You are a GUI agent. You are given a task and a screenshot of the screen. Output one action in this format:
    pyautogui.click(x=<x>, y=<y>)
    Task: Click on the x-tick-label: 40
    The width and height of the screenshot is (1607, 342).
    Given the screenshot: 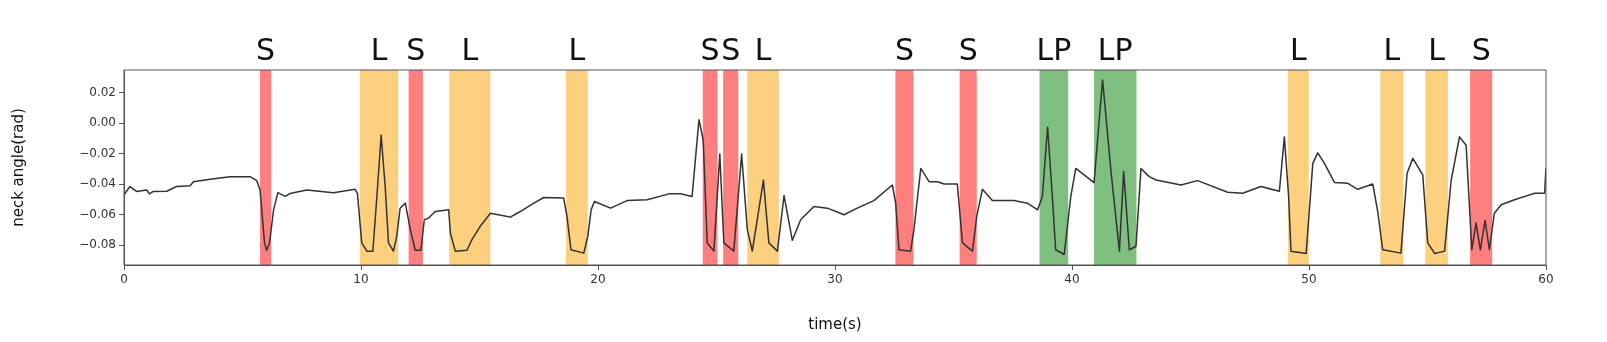 What is the action you would take?
    pyautogui.click(x=1072, y=279)
    